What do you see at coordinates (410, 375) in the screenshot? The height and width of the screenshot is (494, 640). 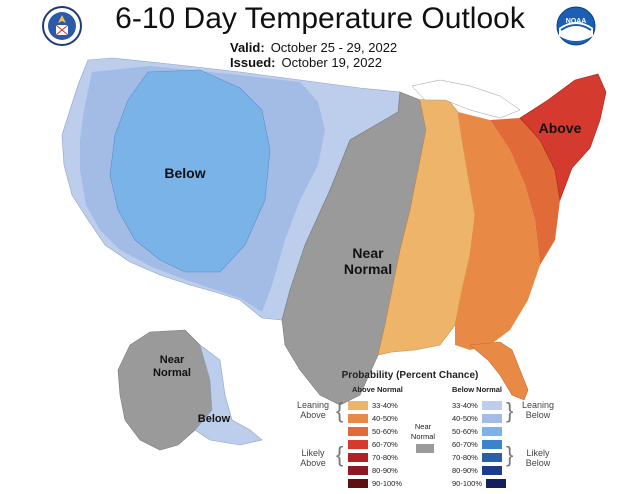 I see `legend-title: Probability (Percent Chance)` at bounding box center [410, 375].